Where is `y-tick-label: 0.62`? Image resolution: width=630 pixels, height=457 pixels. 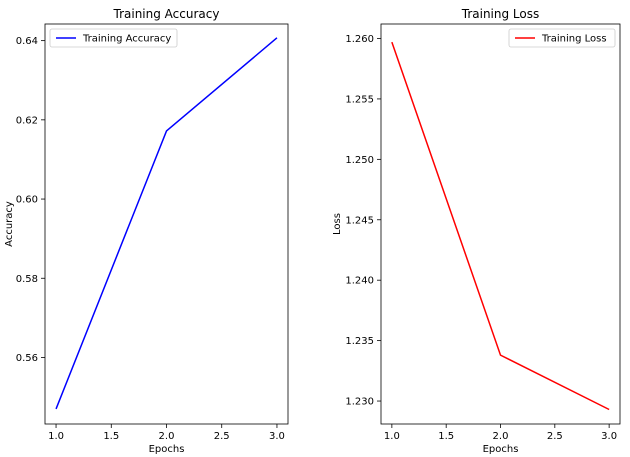 y-tick-label: 0.62 is located at coordinates (27, 120).